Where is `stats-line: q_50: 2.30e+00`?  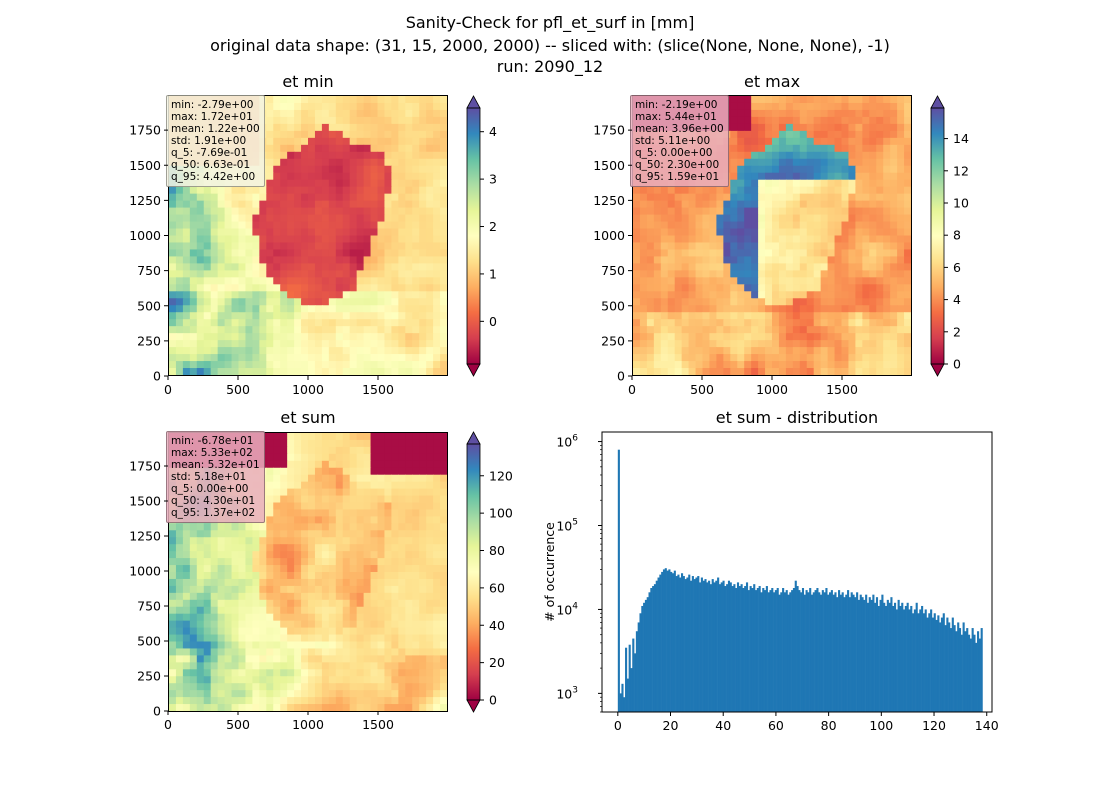 stats-line: q_50: 2.30e+00 is located at coordinates (677, 165).